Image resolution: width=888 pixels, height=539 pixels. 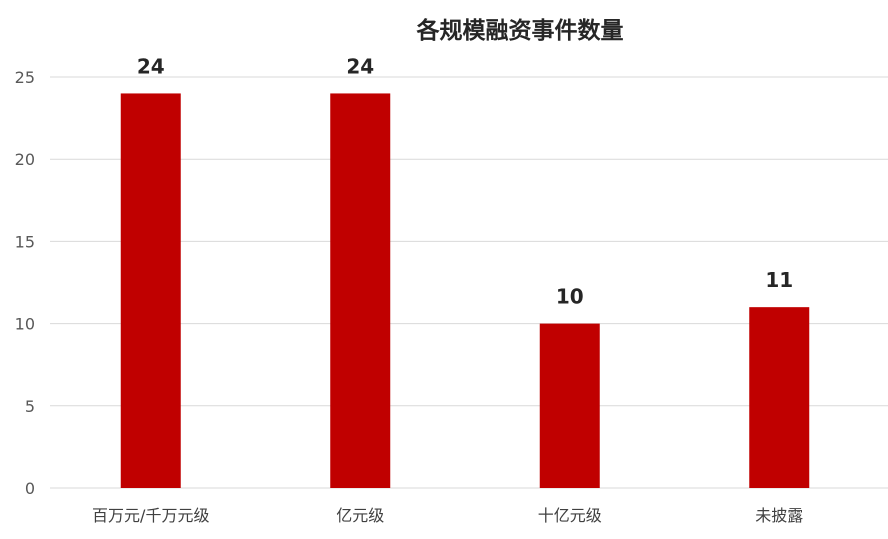 What do you see at coordinates (30, 406) in the screenshot?
I see `y-tick-label: 5` at bounding box center [30, 406].